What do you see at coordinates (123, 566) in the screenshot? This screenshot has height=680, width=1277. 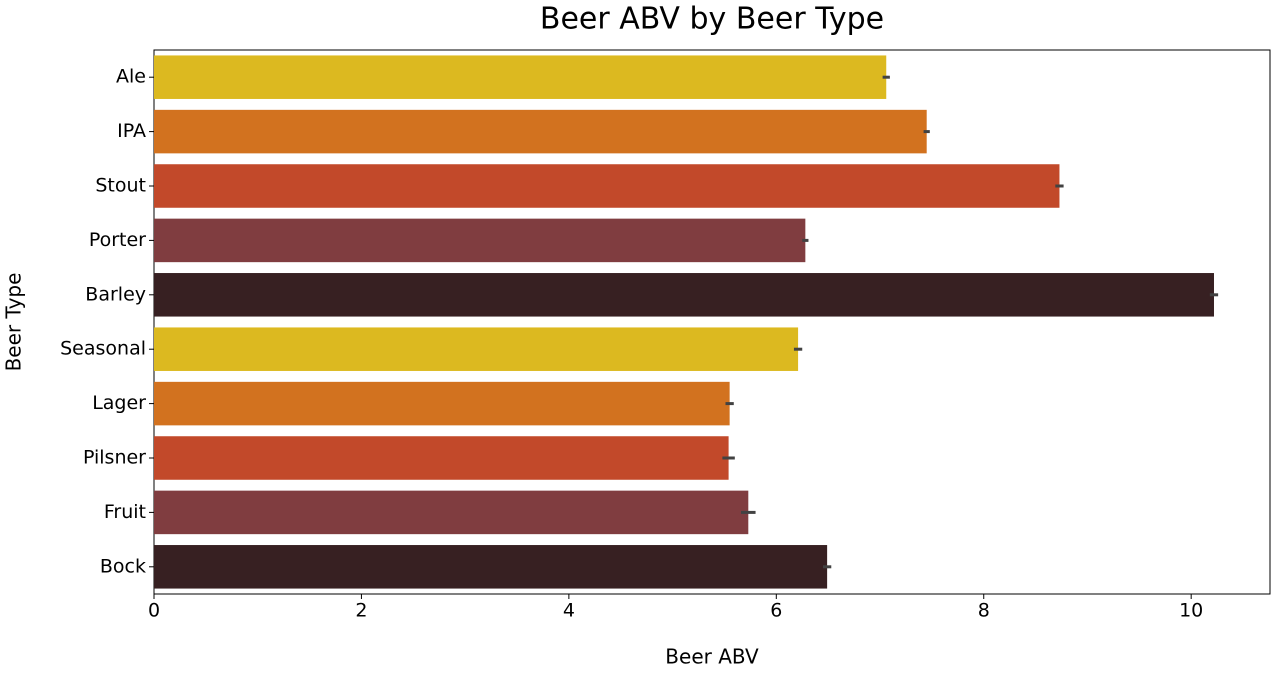 I see `y-tick-label: Bock` at bounding box center [123, 566].